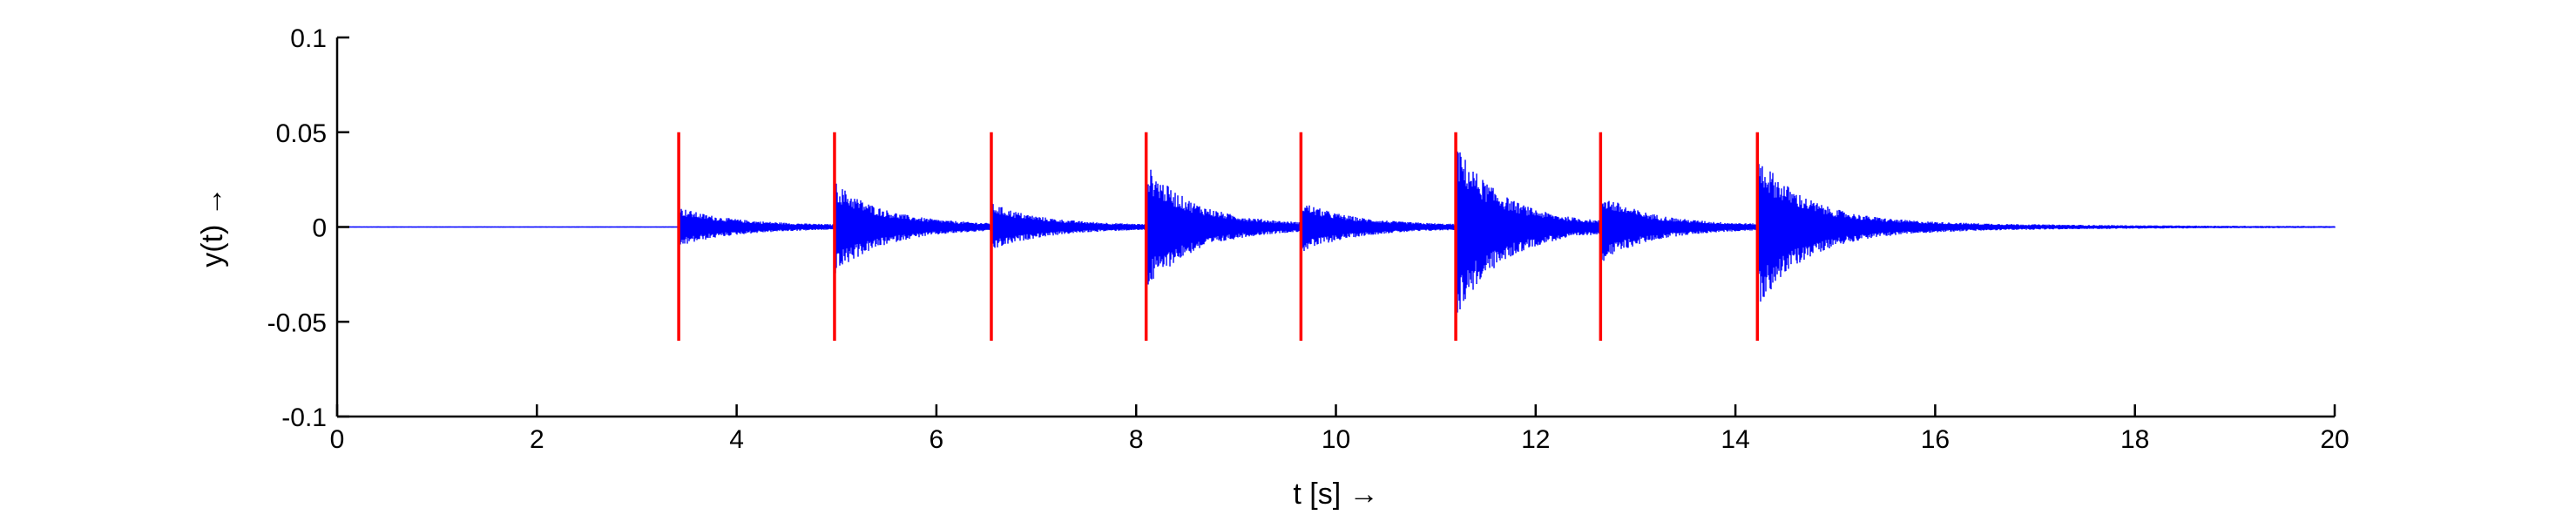 This screenshot has width=2576, height=515. Describe the element at coordinates (304, 417) in the screenshot. I see `y-tick-label: -0.1` at that location.